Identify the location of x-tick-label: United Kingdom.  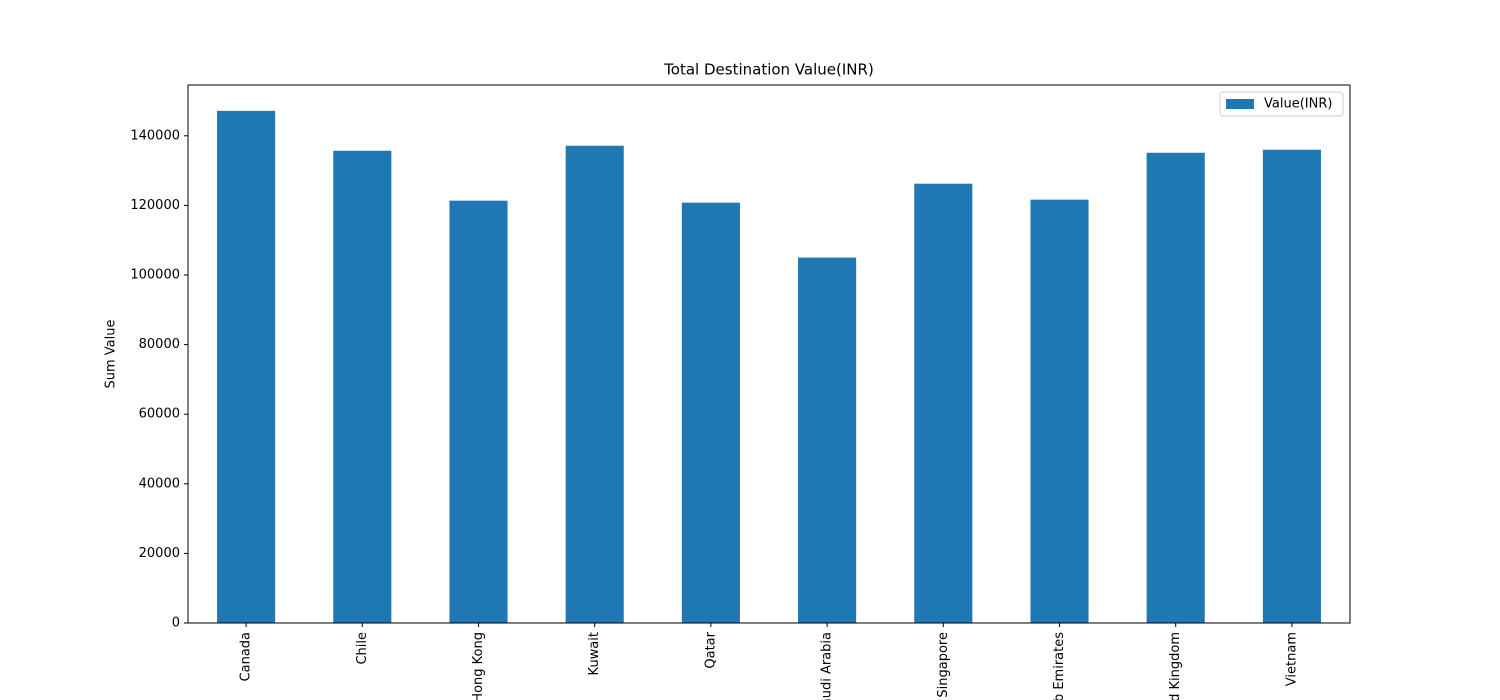
(1175, 666).